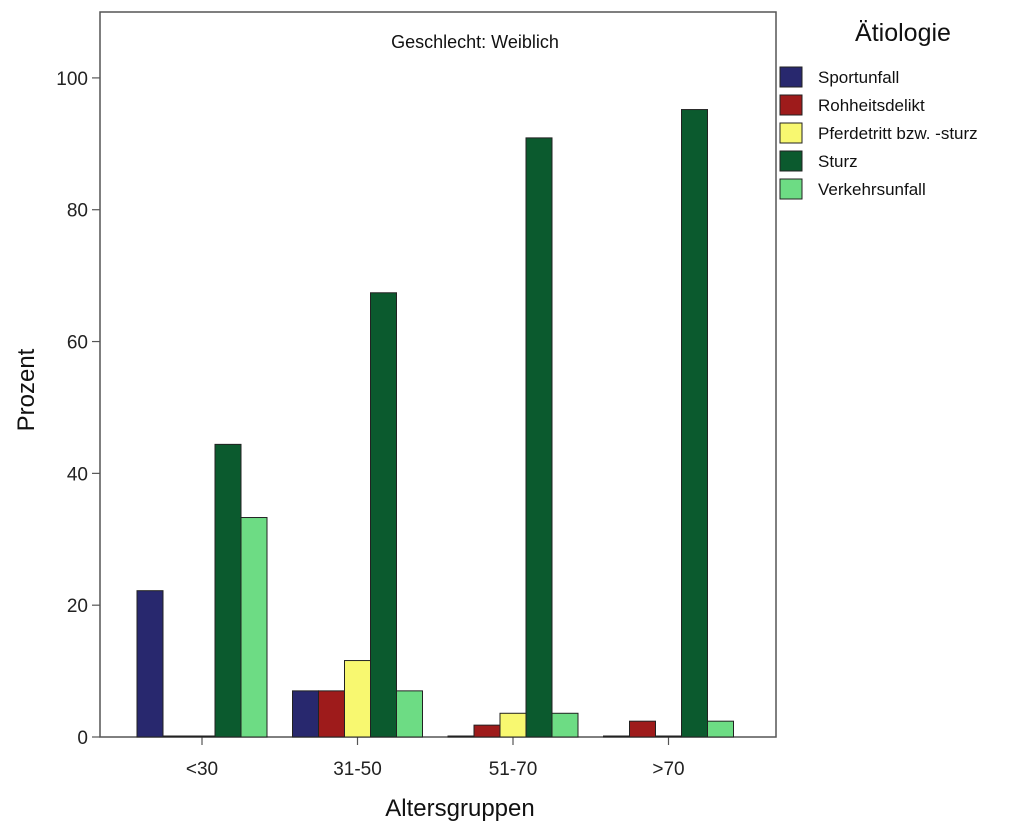 This screenshot has width=1023, height=825. Describe the element at coordinates (77, 343) in the screenshot. I see `y-tick-label: 60` at that location.